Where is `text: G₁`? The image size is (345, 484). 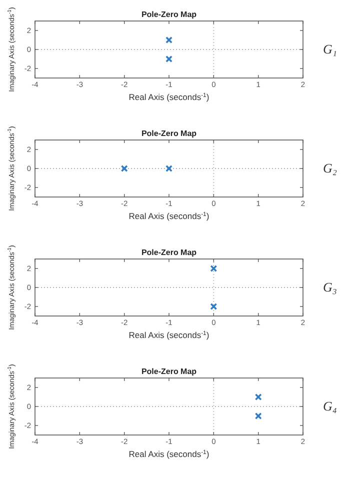 text: G₁ is located at coordinates (330, 49).